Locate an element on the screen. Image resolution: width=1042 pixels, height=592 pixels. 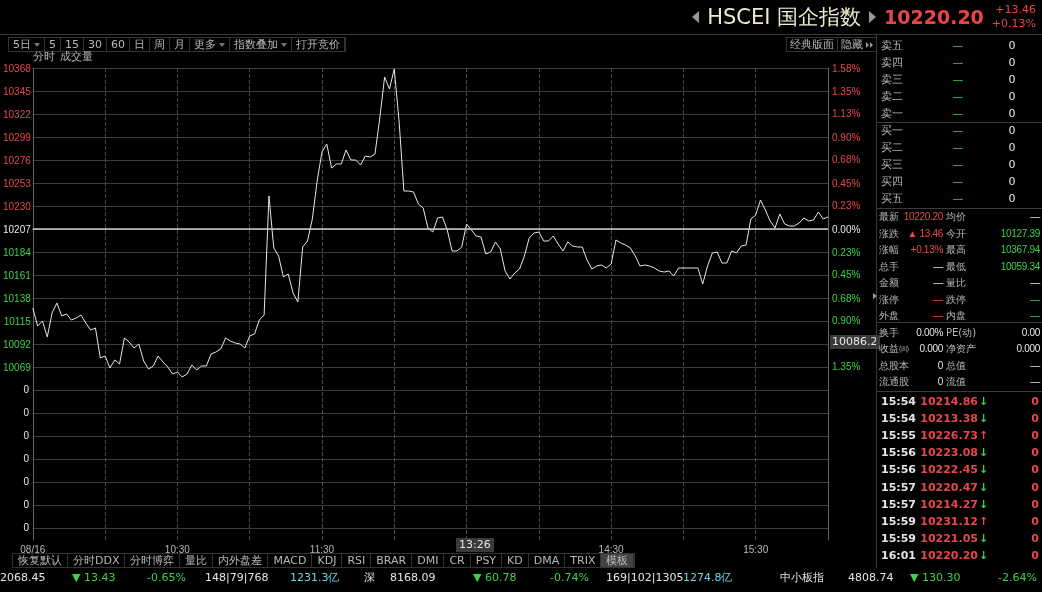
y2-tick-label: 1.35% is located at coordinates (846, 367).